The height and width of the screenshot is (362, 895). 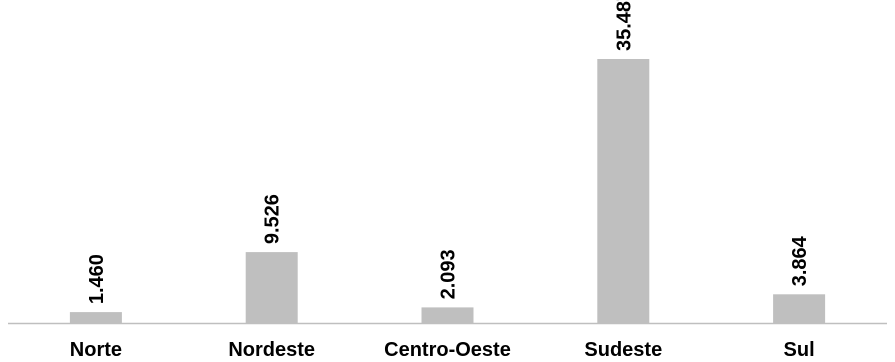 I want to click on value-label-nordeste: 9.526, so click(x=273, y=219).